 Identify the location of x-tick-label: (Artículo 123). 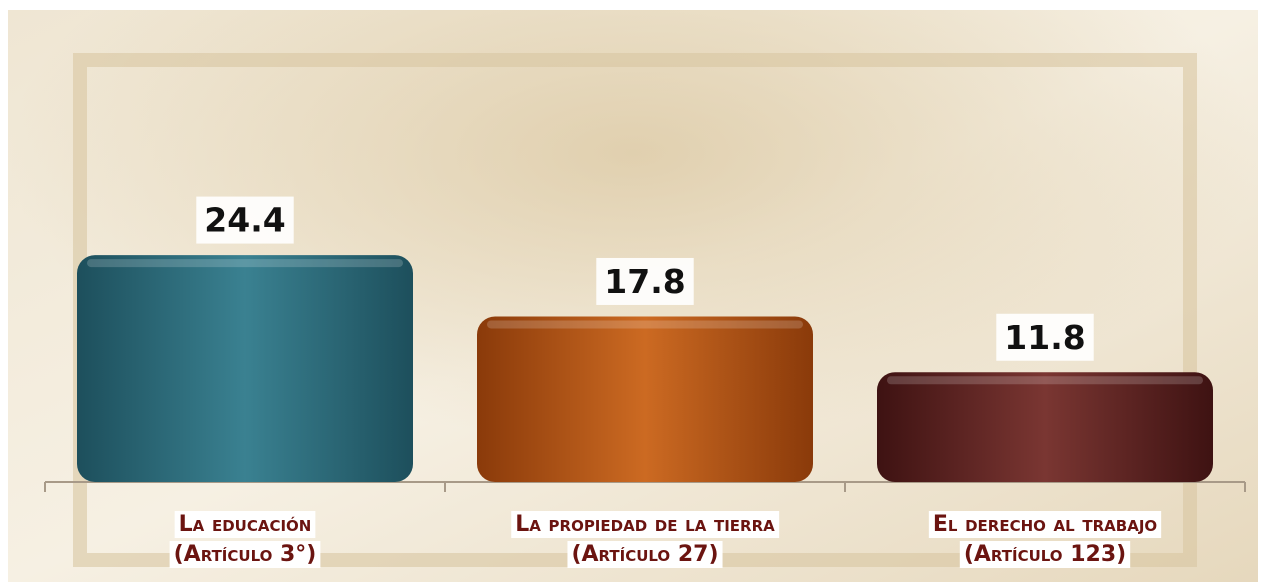
(1045, 554).